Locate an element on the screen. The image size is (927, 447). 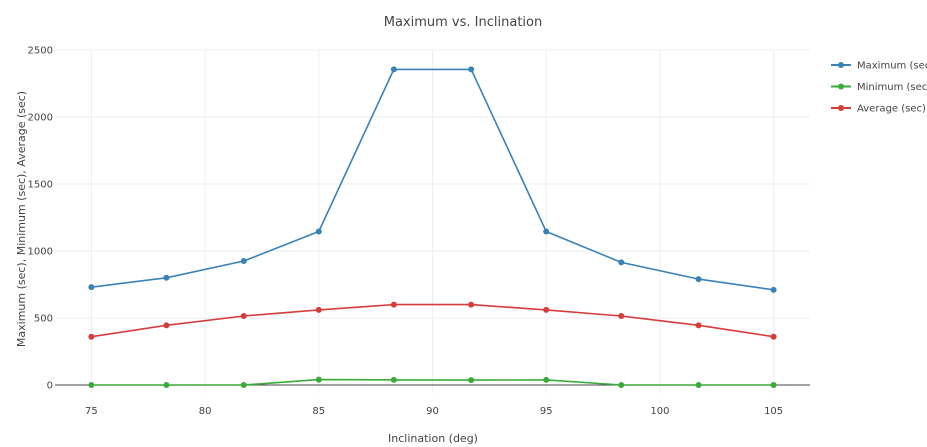
x-tick-label: 95 is located at coordinates (546, 411).